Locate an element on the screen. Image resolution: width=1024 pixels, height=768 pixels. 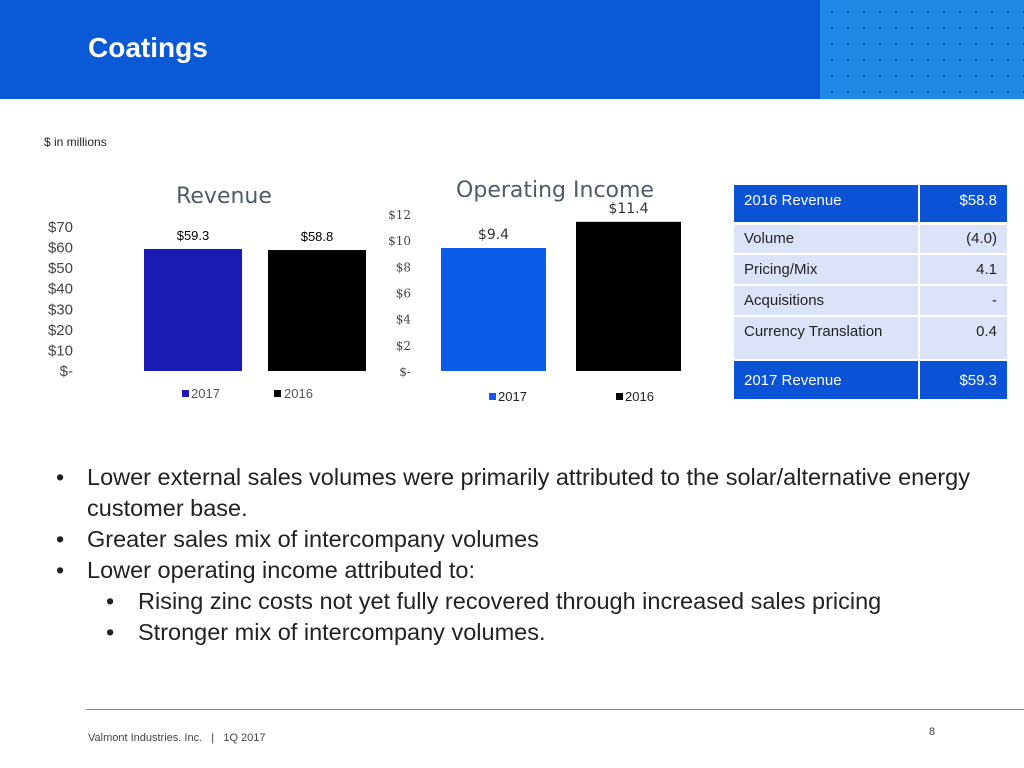
bridge-row-volume: Volume (4.0) is located at coordinates (871, 239).